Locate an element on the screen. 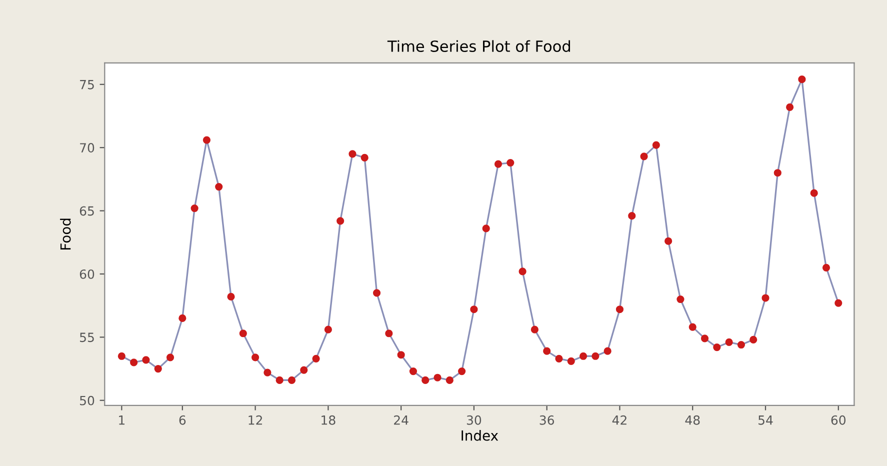 The width and height of the screenshot is (887, 466). x-tick-label: 24 is located at coordinates (401, 420).